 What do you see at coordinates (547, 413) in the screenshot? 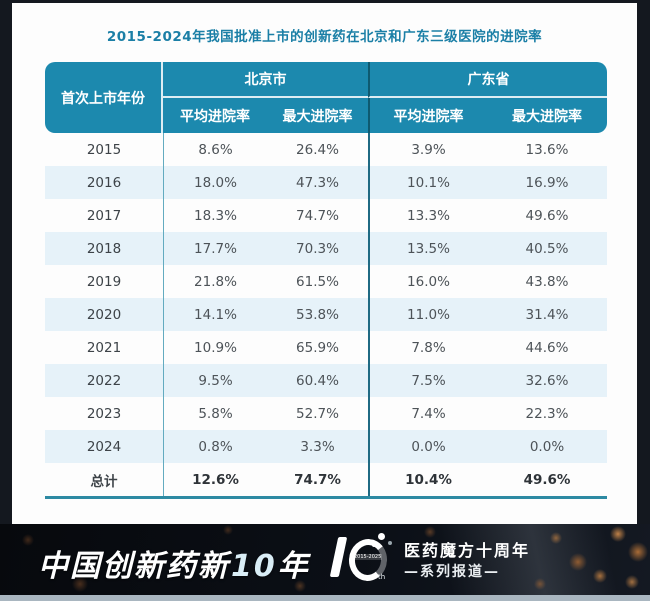
I see `gd-max-cell: 22.3%` at bounding box center [547, 413].